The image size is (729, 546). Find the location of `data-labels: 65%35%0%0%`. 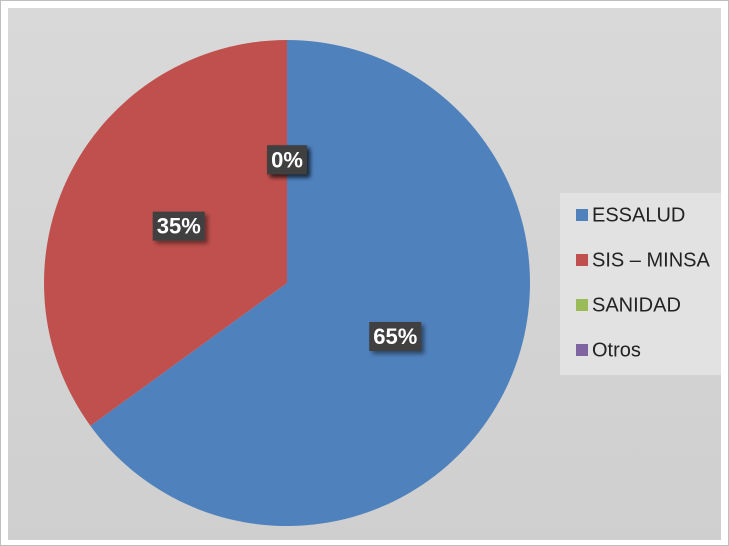

data-labels: 65%35%0%0% is located at coordinates (287, 248).